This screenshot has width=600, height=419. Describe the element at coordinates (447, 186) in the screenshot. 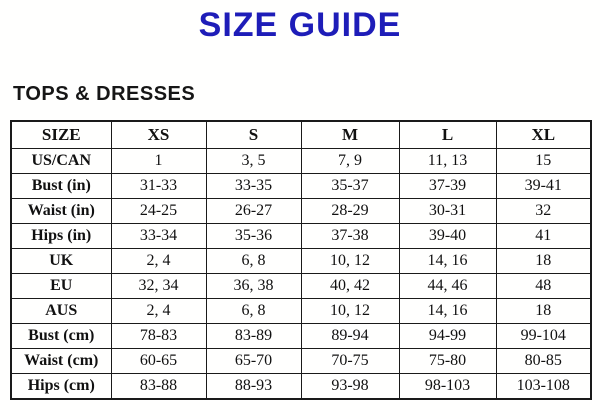

I see `table-cell: 37-39` at that location.